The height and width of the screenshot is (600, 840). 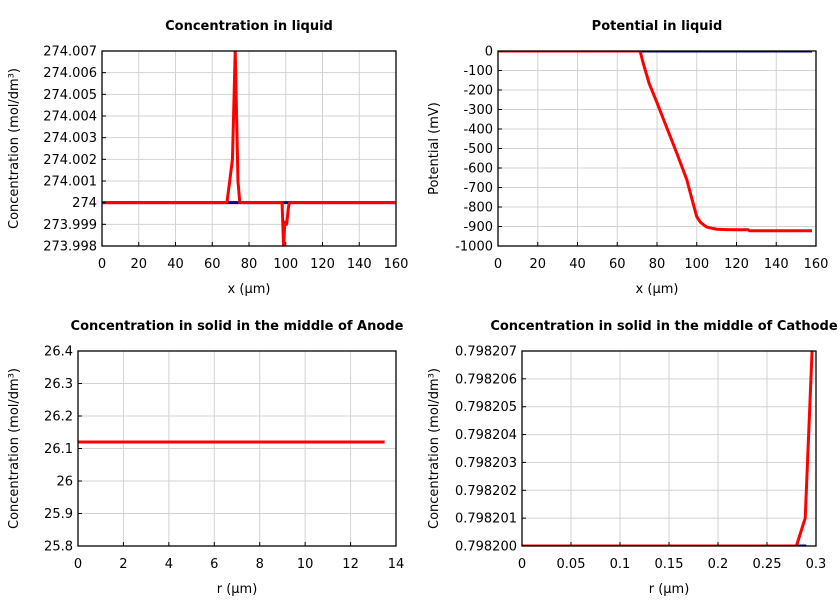 What do you see at coordinates (123, 564) in the screenshot?
I see `x-tick-label: 2` at bounding box center [123, 564].